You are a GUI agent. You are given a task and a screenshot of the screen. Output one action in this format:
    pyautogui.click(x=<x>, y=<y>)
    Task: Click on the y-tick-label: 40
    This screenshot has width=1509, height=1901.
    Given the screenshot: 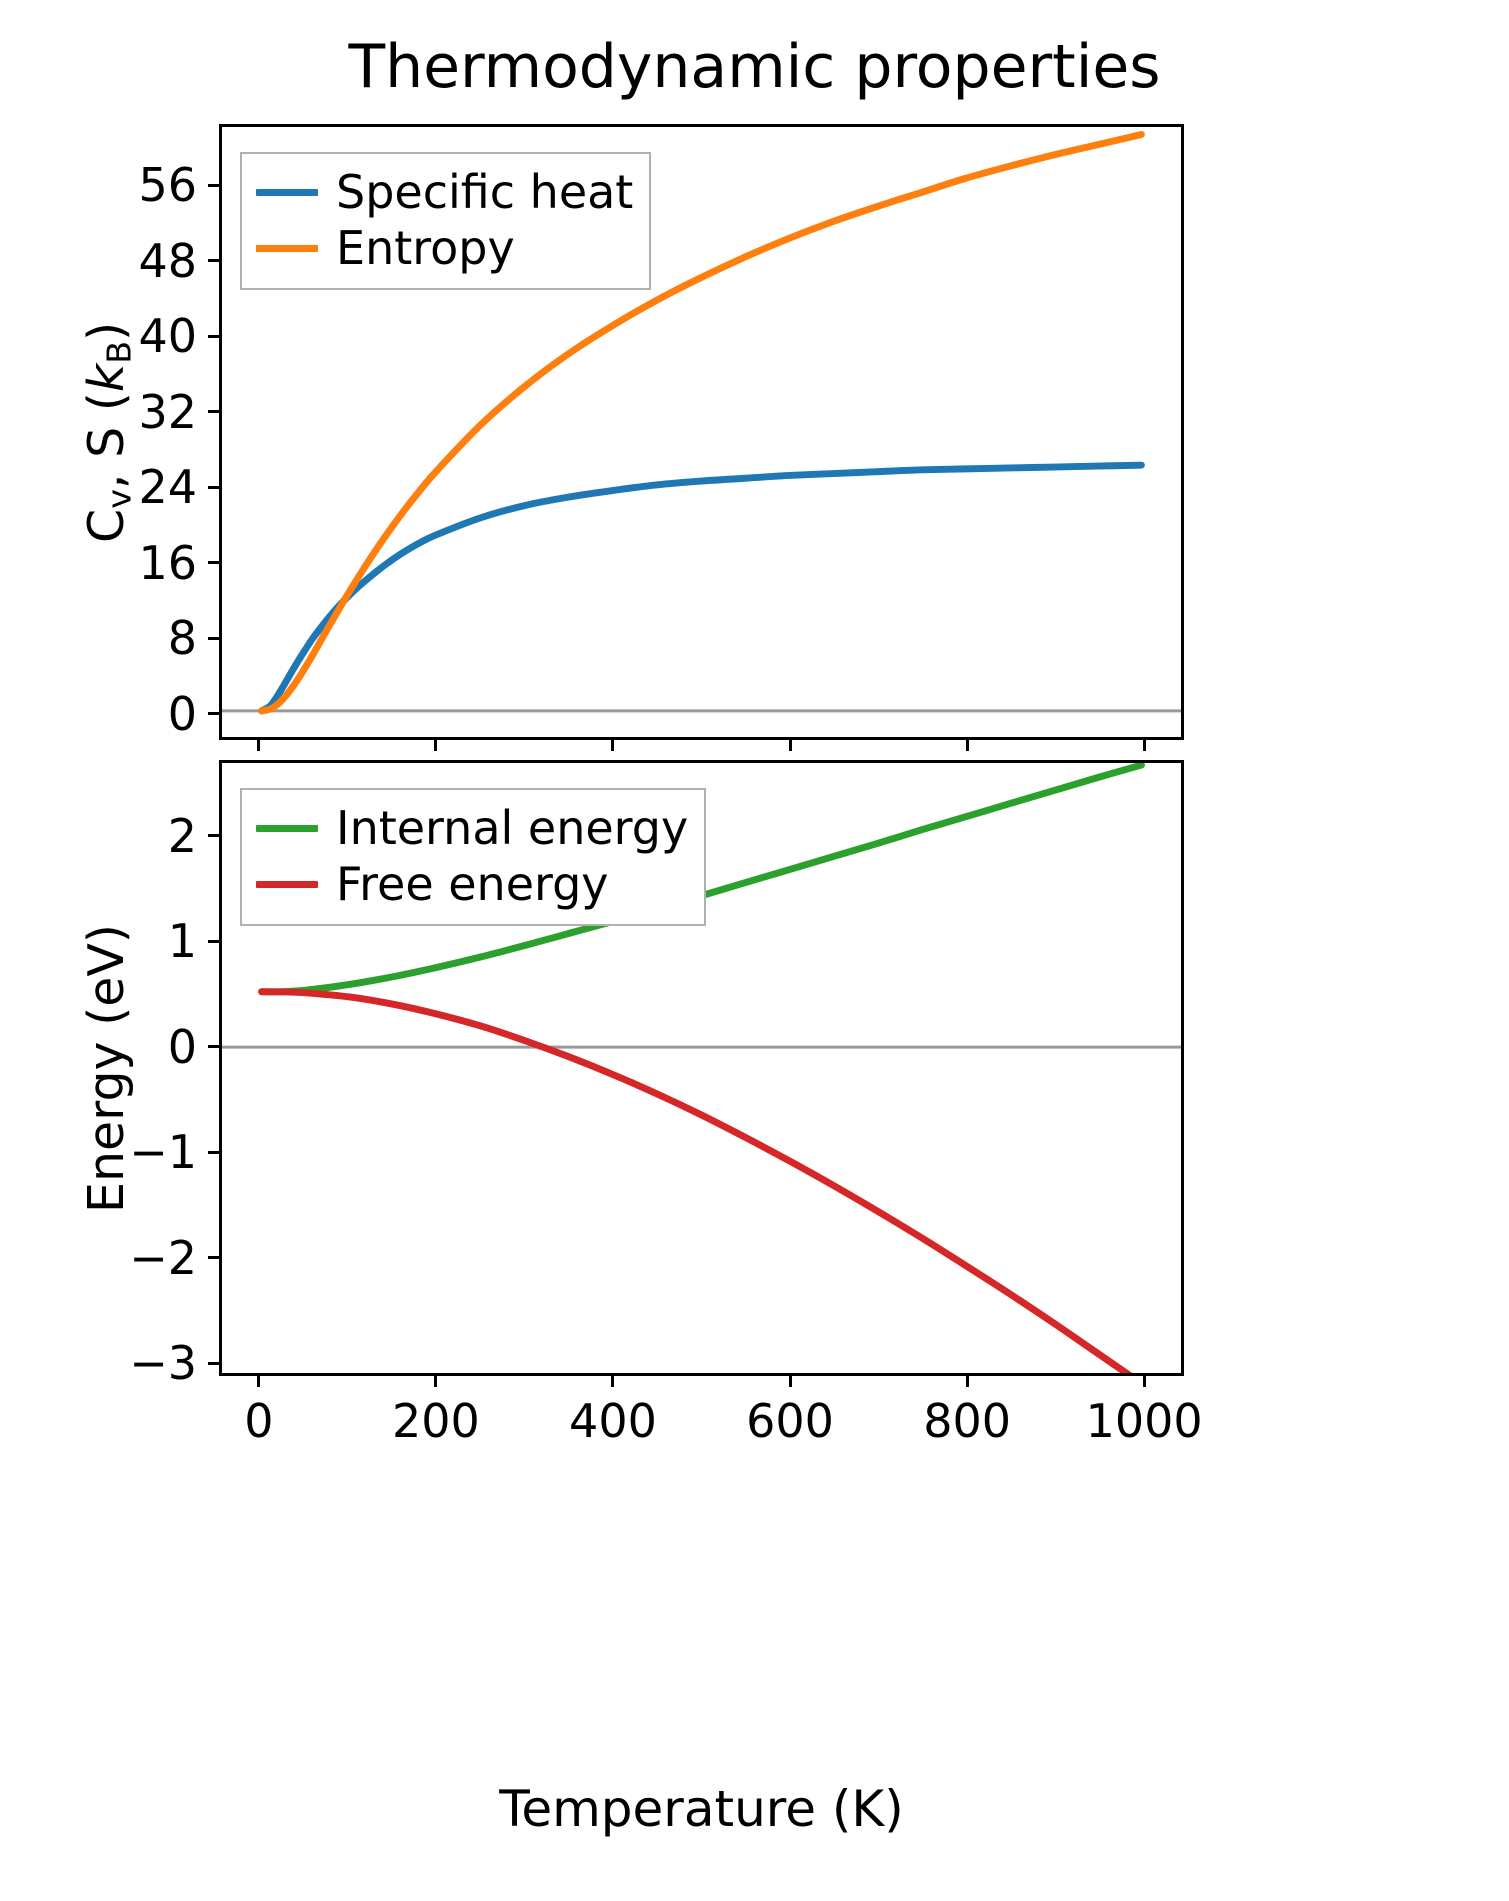 What is the action you would take?
    pyautogui.click(x=167, y=336)
    